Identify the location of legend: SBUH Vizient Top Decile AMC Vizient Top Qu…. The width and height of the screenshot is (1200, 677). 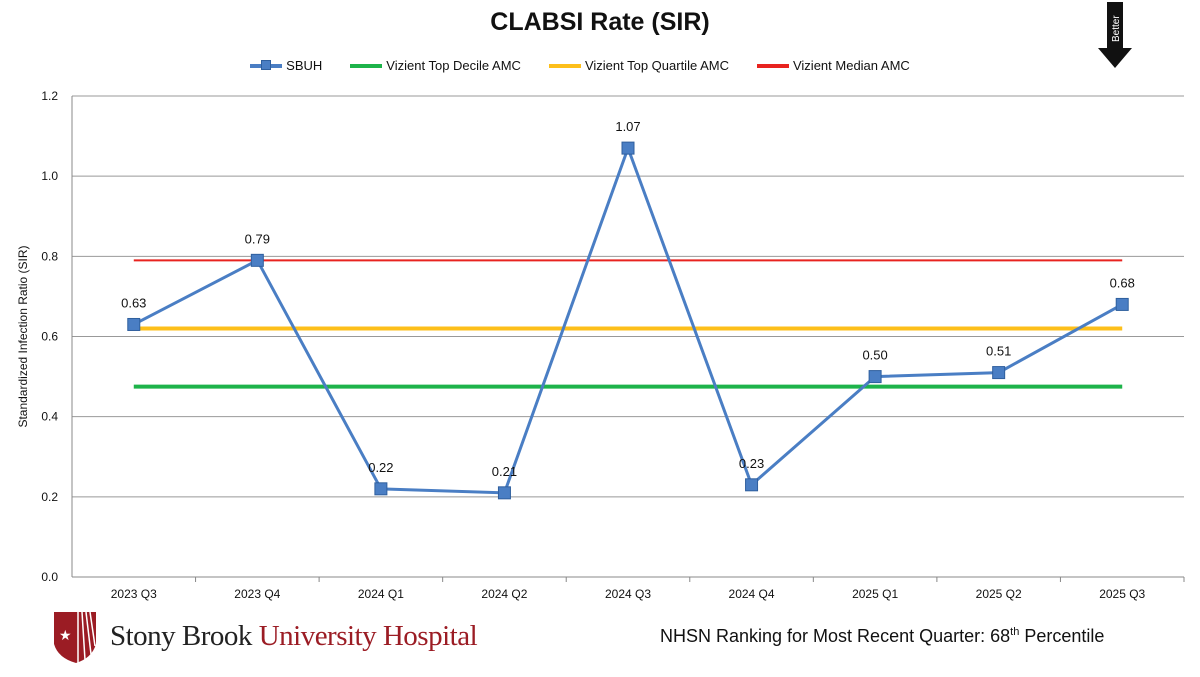
(590, 65).